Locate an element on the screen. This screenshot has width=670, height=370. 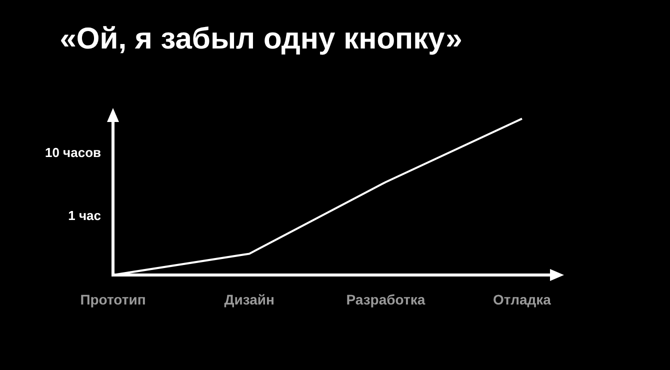
y-tick-label: 10 часов is located at coordinates (73, 152).